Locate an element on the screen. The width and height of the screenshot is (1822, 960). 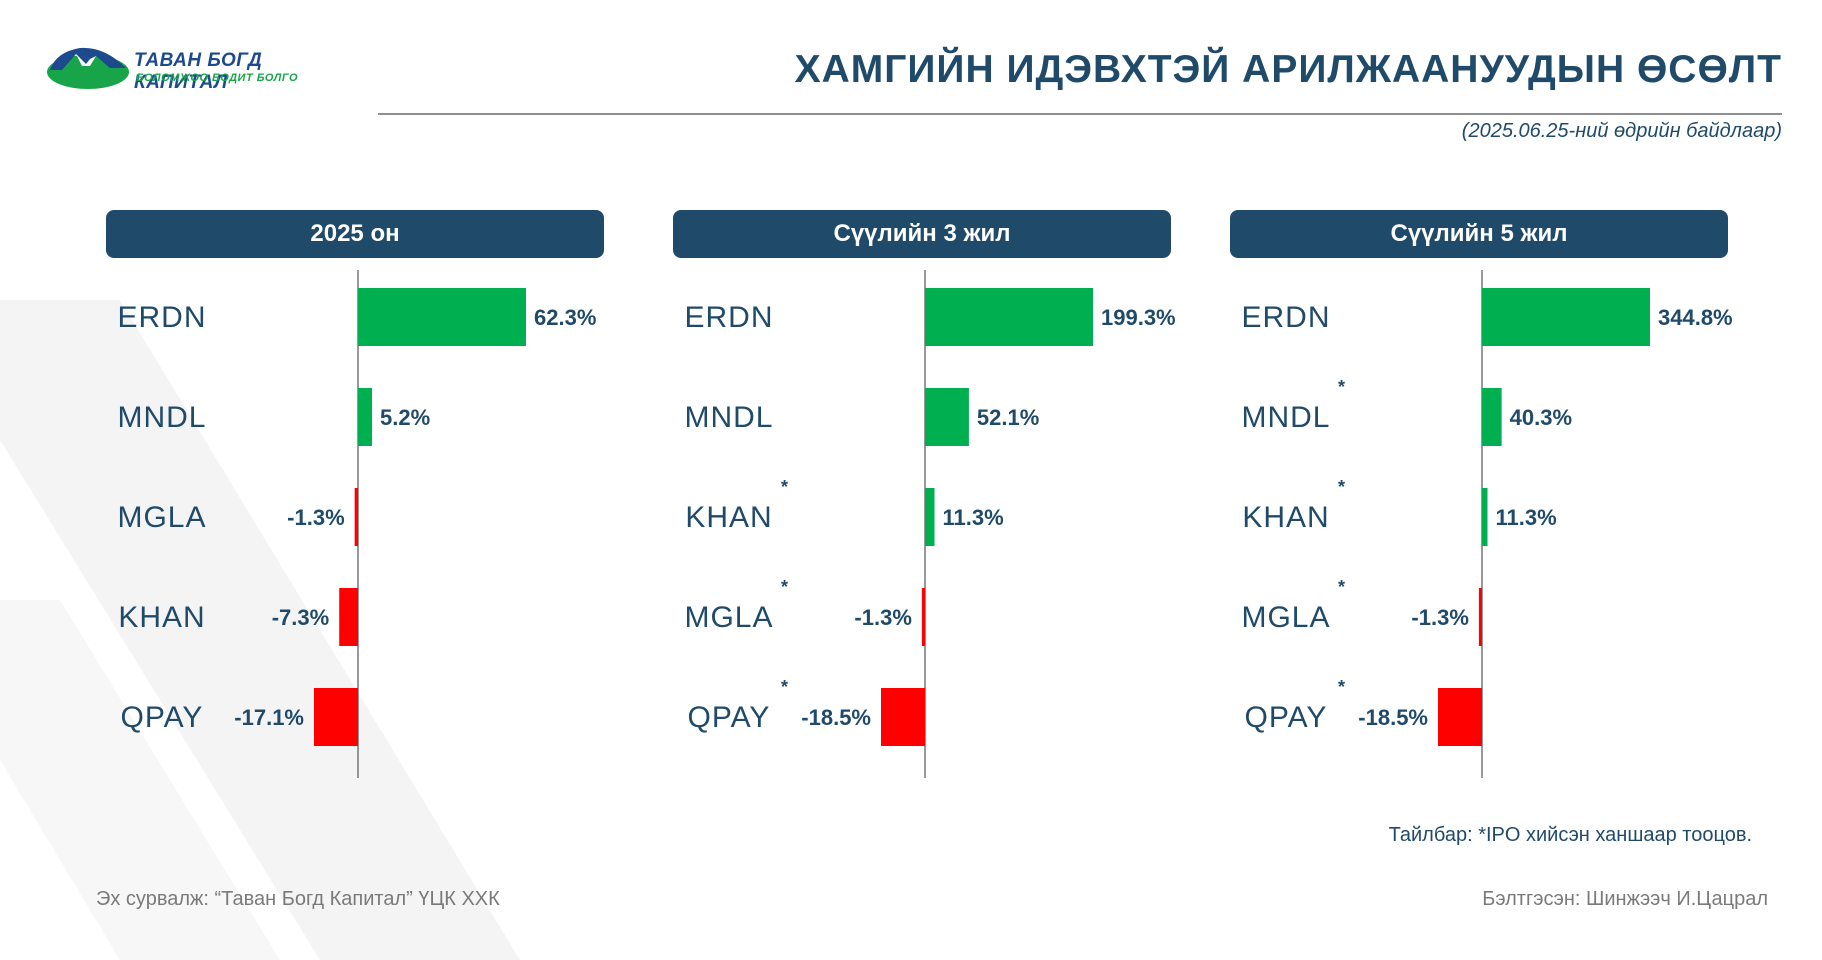
value-label-erdn: 199.3% is located at coordinates (1138, 317).